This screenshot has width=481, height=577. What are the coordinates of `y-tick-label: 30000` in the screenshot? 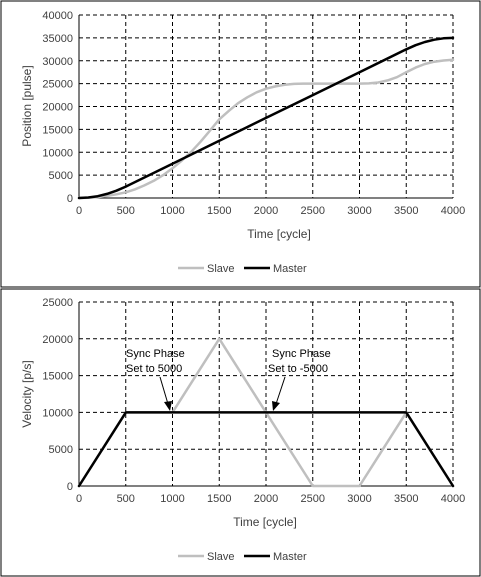 It's located at (57, 62).